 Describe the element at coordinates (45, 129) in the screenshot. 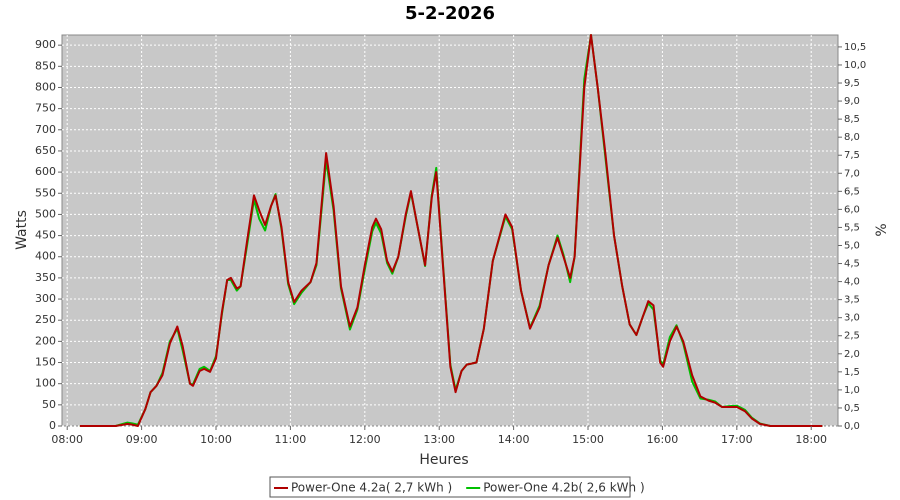

I see `y-tick-label: 700` at that location.